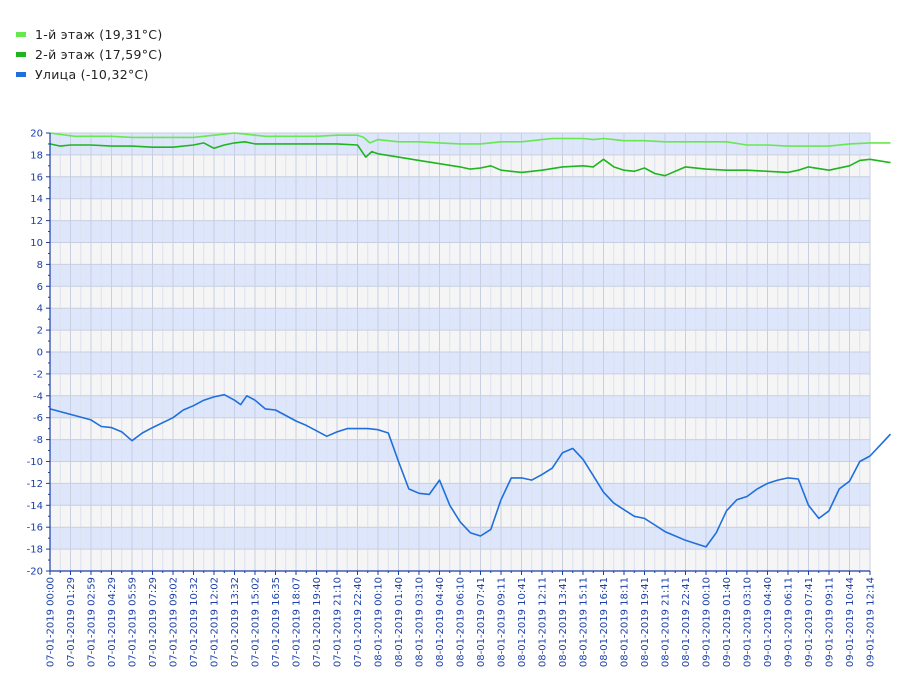 This screenshot has width=900, height=700. I want to click on y-tick-label: -2, so click(38, 374).